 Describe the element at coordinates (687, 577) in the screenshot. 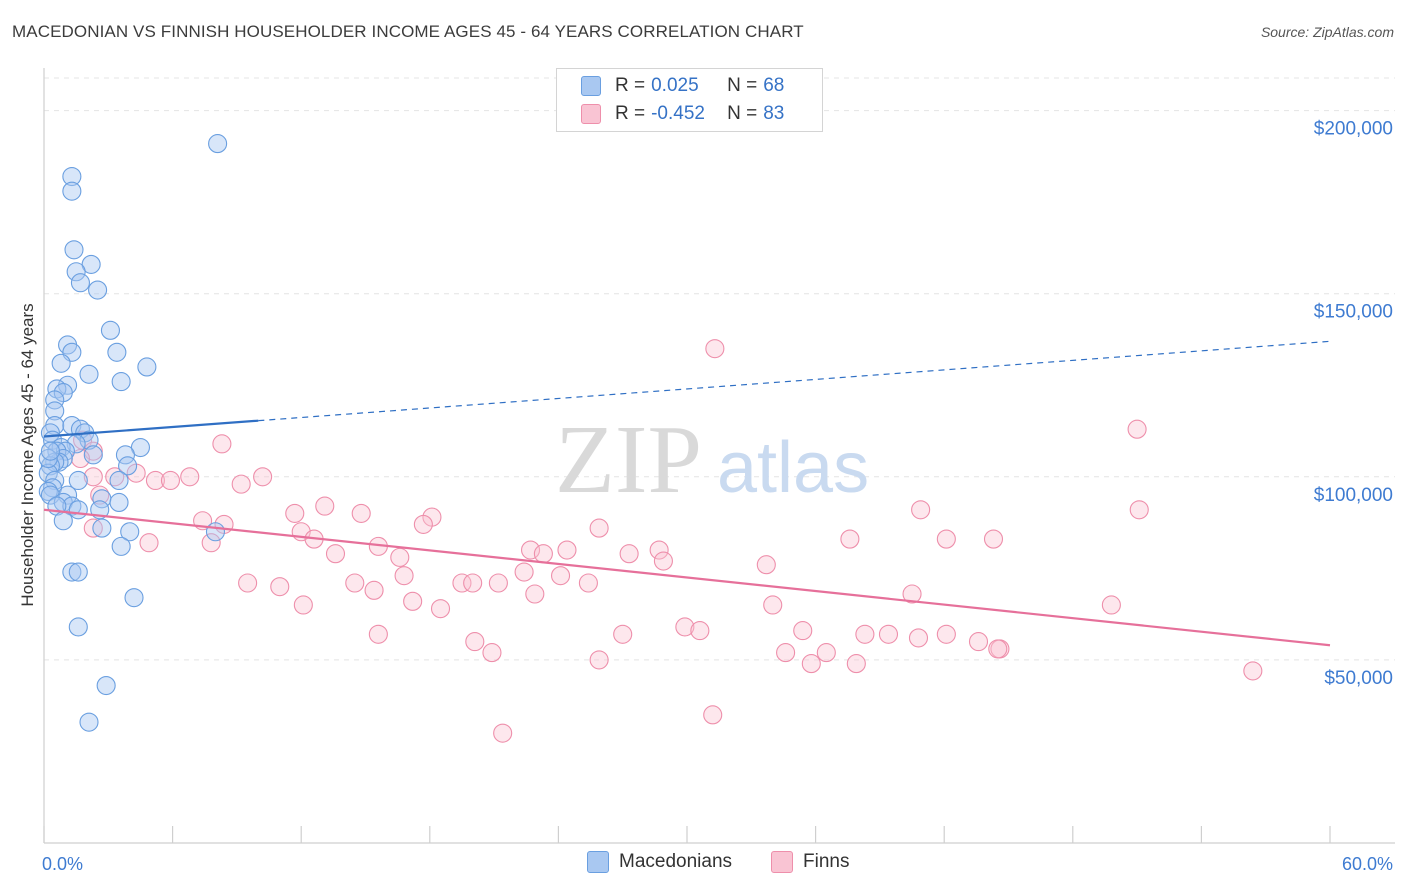

I see `finn-trend-solid` at that location.